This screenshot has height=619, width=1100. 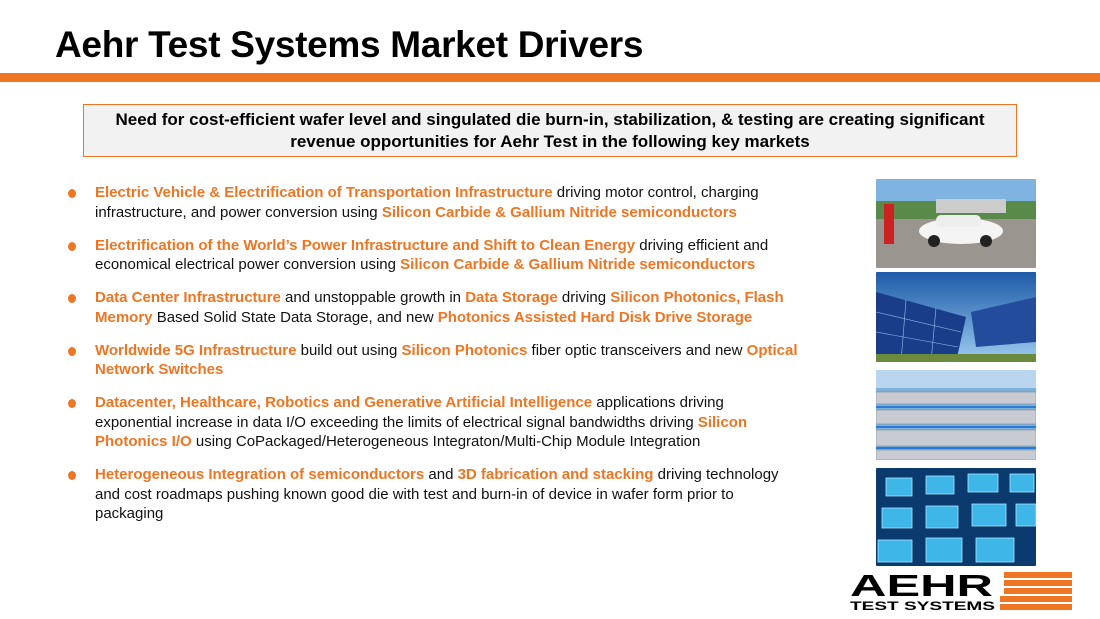 What do you see at coordinates (550, 77) in the screenshot?
I see `title-divider` at bounding box center [550, 77].